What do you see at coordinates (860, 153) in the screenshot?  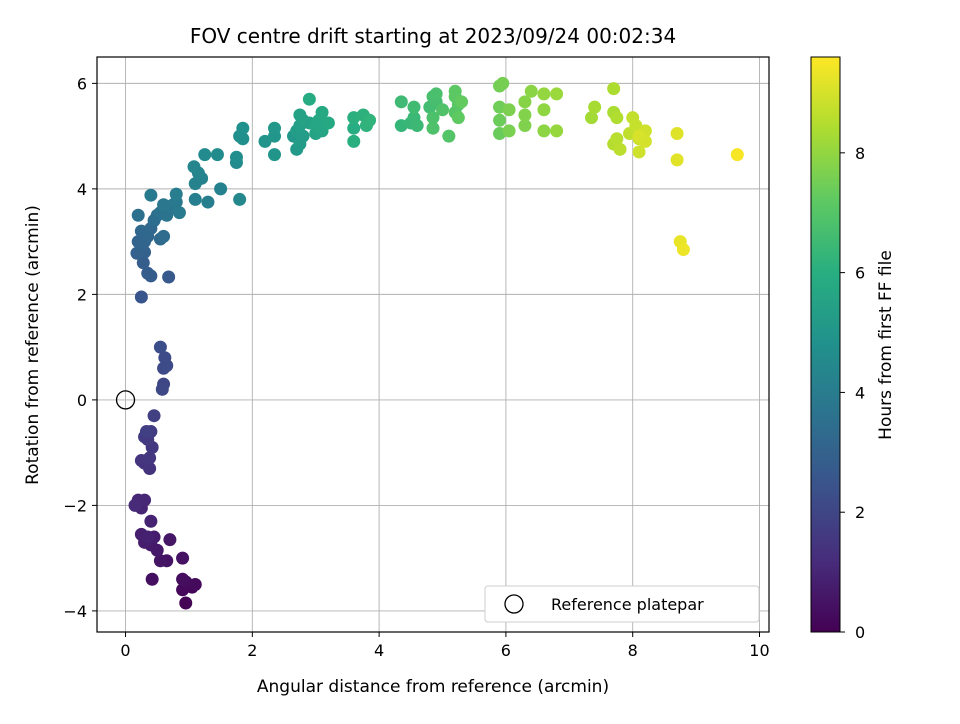 I see `colorbar-tick-label: 8` at bounding box center [860, 153].